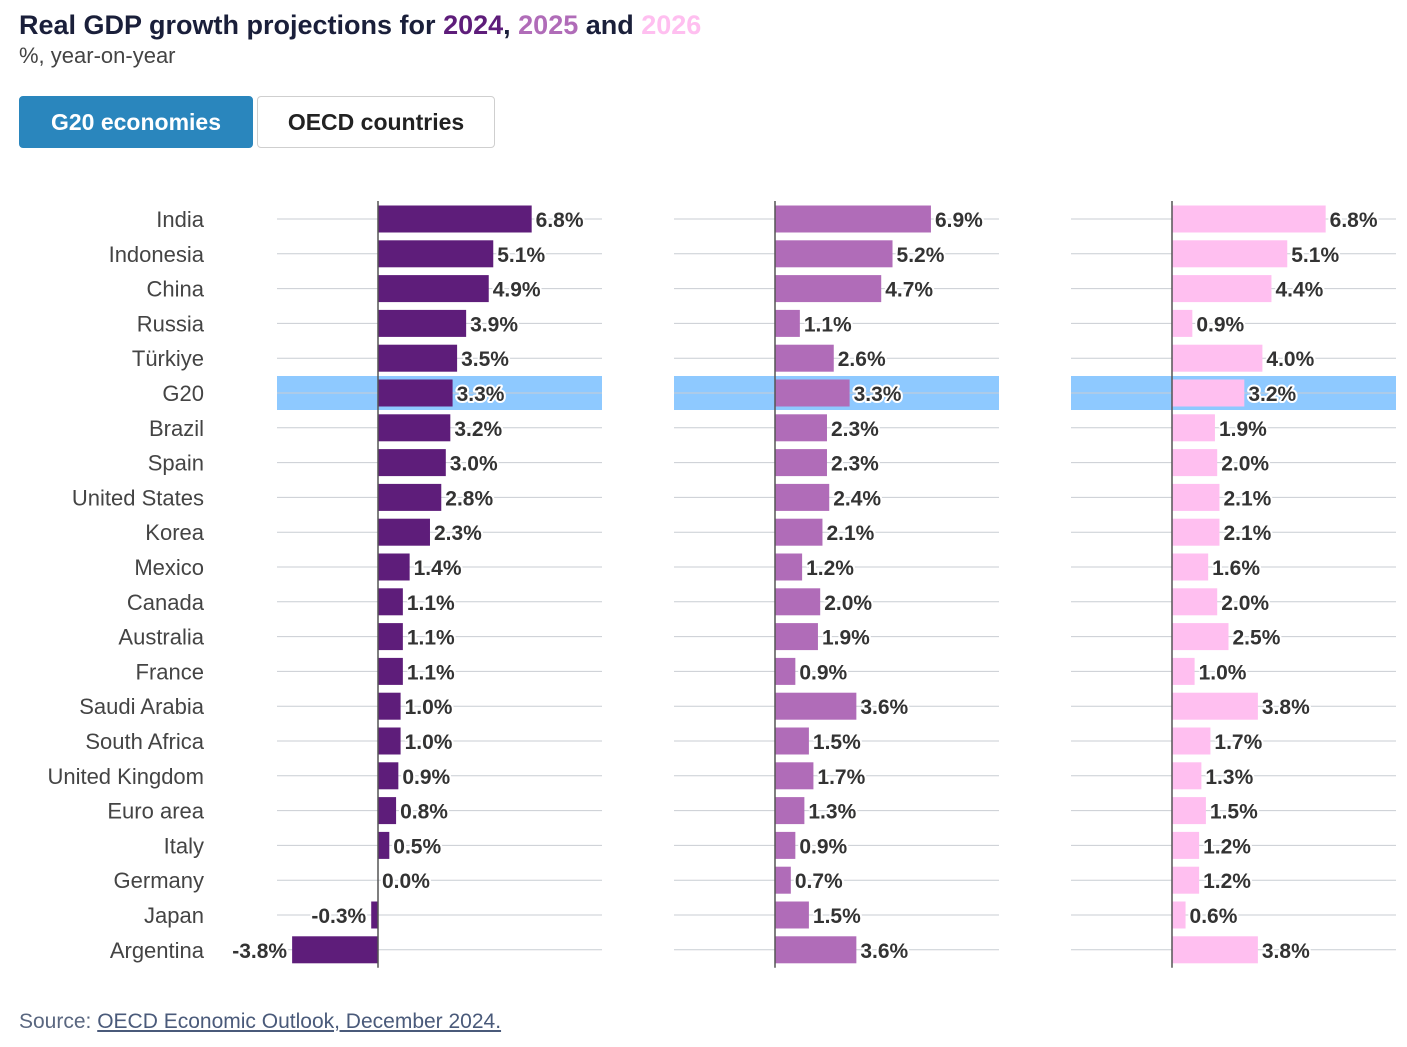 The width and height of the screenshot is (1407, 1047). What do you see at coordinates (837, 742) in the screenshot?
I see `value-label-2025-south-africa: 1.5%` at bounding box center [837, 742].